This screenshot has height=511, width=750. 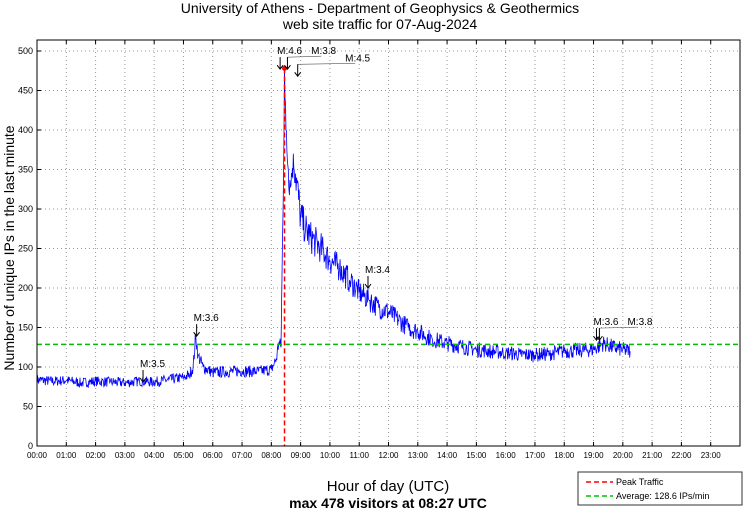 I want to click on x-tick-label: 08:00, so click(x=271, y=455).